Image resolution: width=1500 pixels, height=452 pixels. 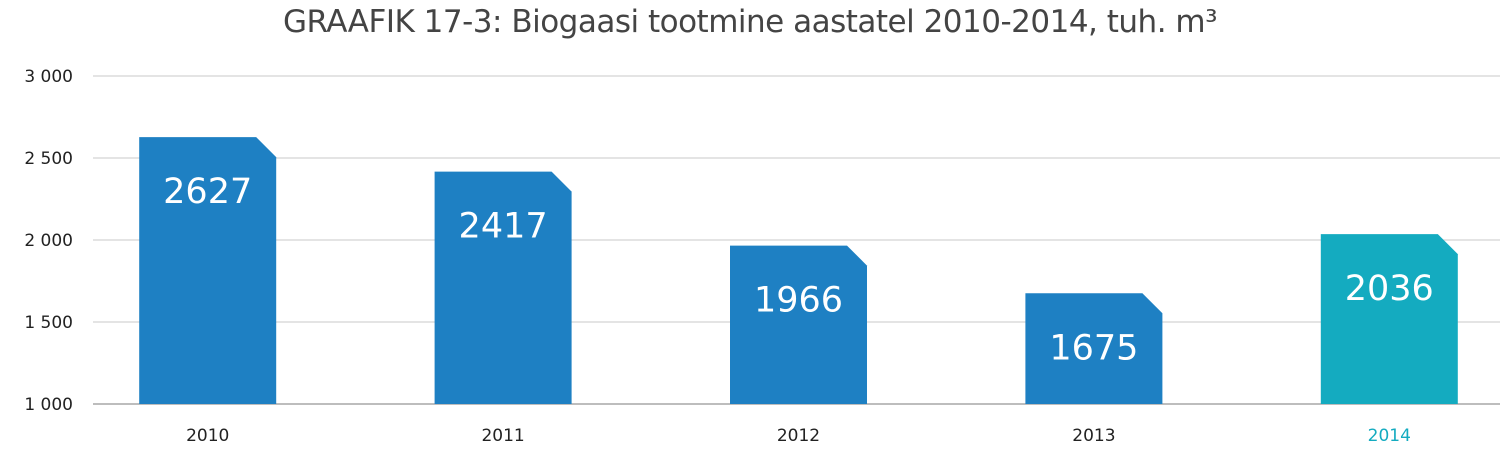 I want to click on y-tick-label: 1 000, so click(x=48, y=405).